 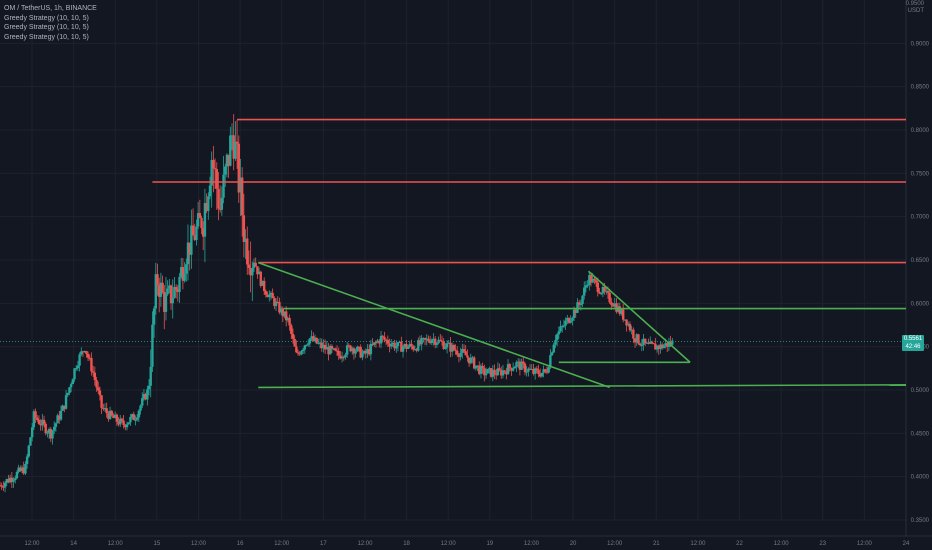 What do you see at coordinates (50, 8) in the screenshot?
I see `symbol-title: OM / TetherUS, 1h, BINANCE` at bounding box center [50, 8].